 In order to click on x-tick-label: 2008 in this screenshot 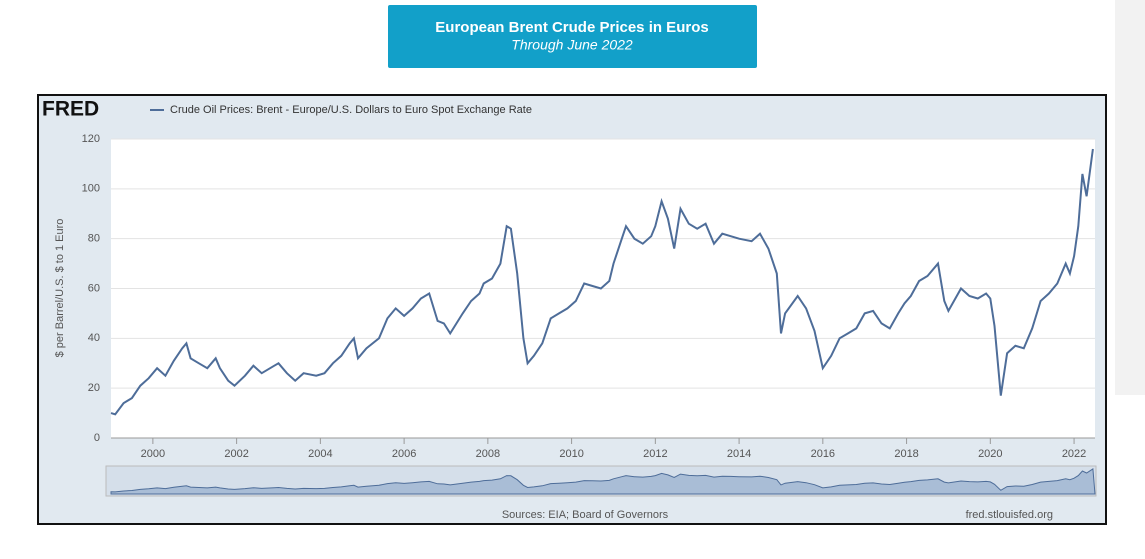, I will do `click(488, 454)`.